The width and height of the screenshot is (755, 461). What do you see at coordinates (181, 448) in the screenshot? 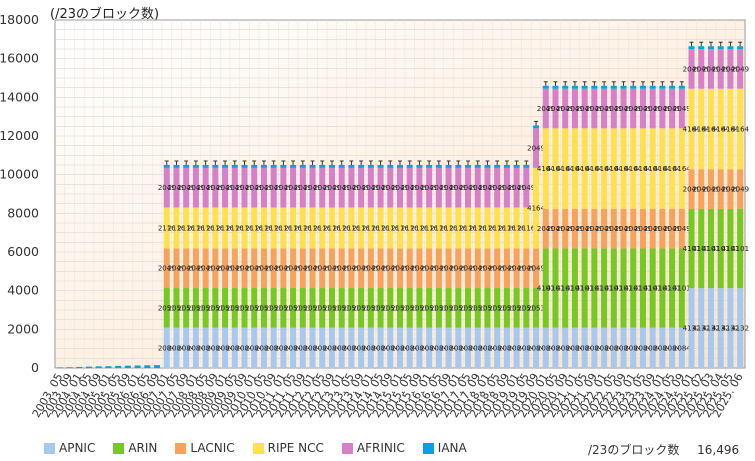
I see `legend-swatch` at bounding box center [181, 448].